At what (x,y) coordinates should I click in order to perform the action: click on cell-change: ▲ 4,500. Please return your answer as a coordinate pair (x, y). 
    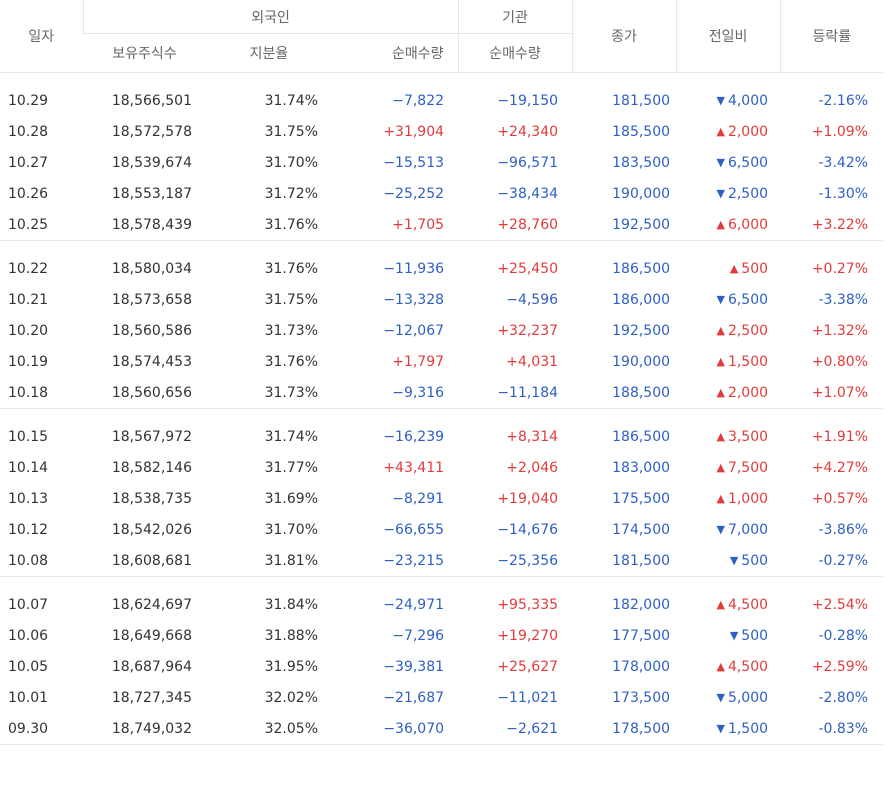
    Looking at the image, I should click on (728, 666).